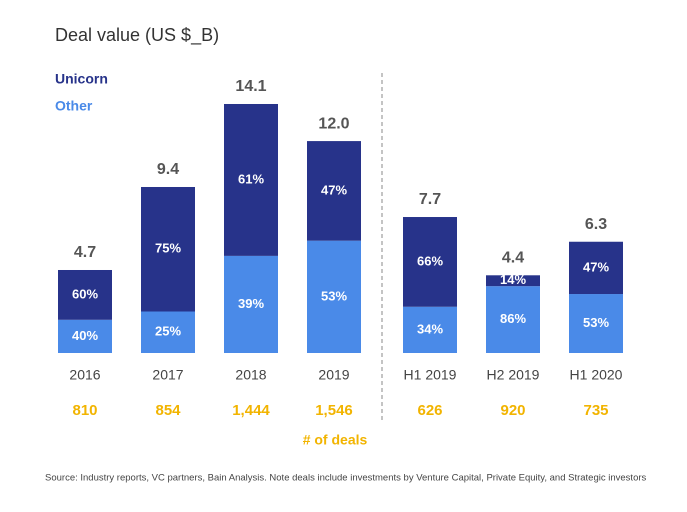 The height and width of the screenshot is (512, 687). Describe the element at coordinates (167, 375) in the screenshot. I see `x-tick-label: 2017` at that location.